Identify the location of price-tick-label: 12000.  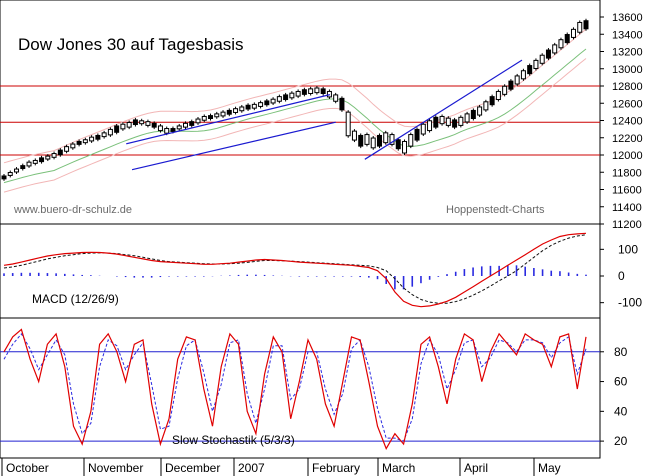
(627, 156).